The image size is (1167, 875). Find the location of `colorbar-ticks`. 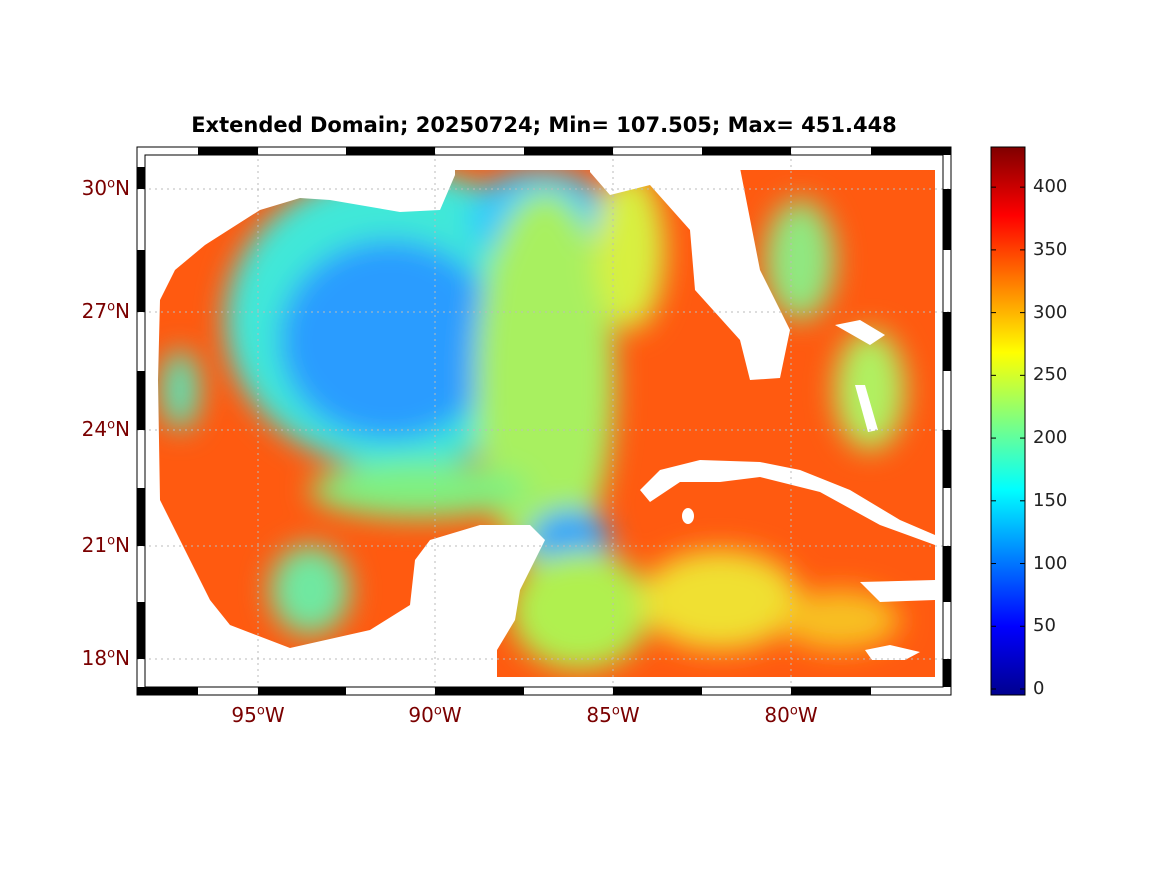

colorbar-ticks is located at coordinates (1008, 438).